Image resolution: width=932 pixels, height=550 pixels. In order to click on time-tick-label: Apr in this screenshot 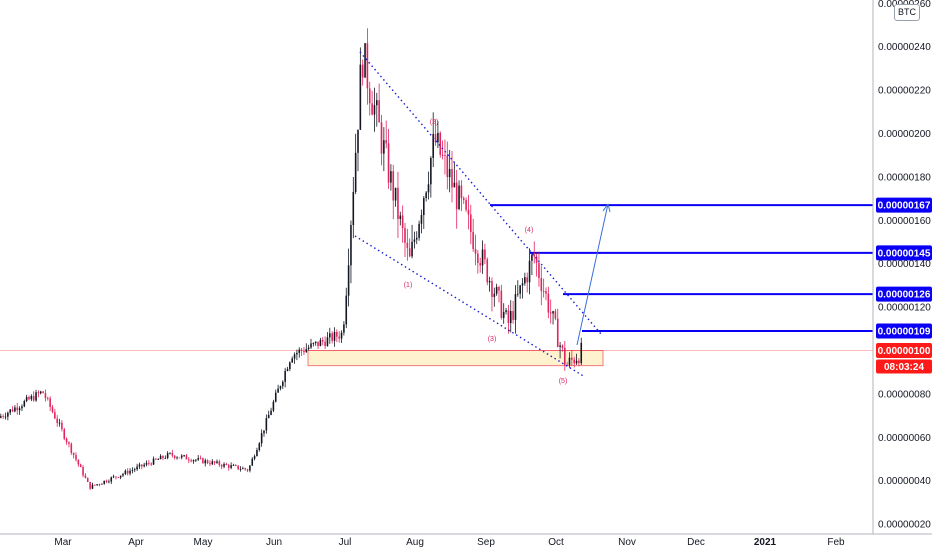, I will do `click(136, 542)`.